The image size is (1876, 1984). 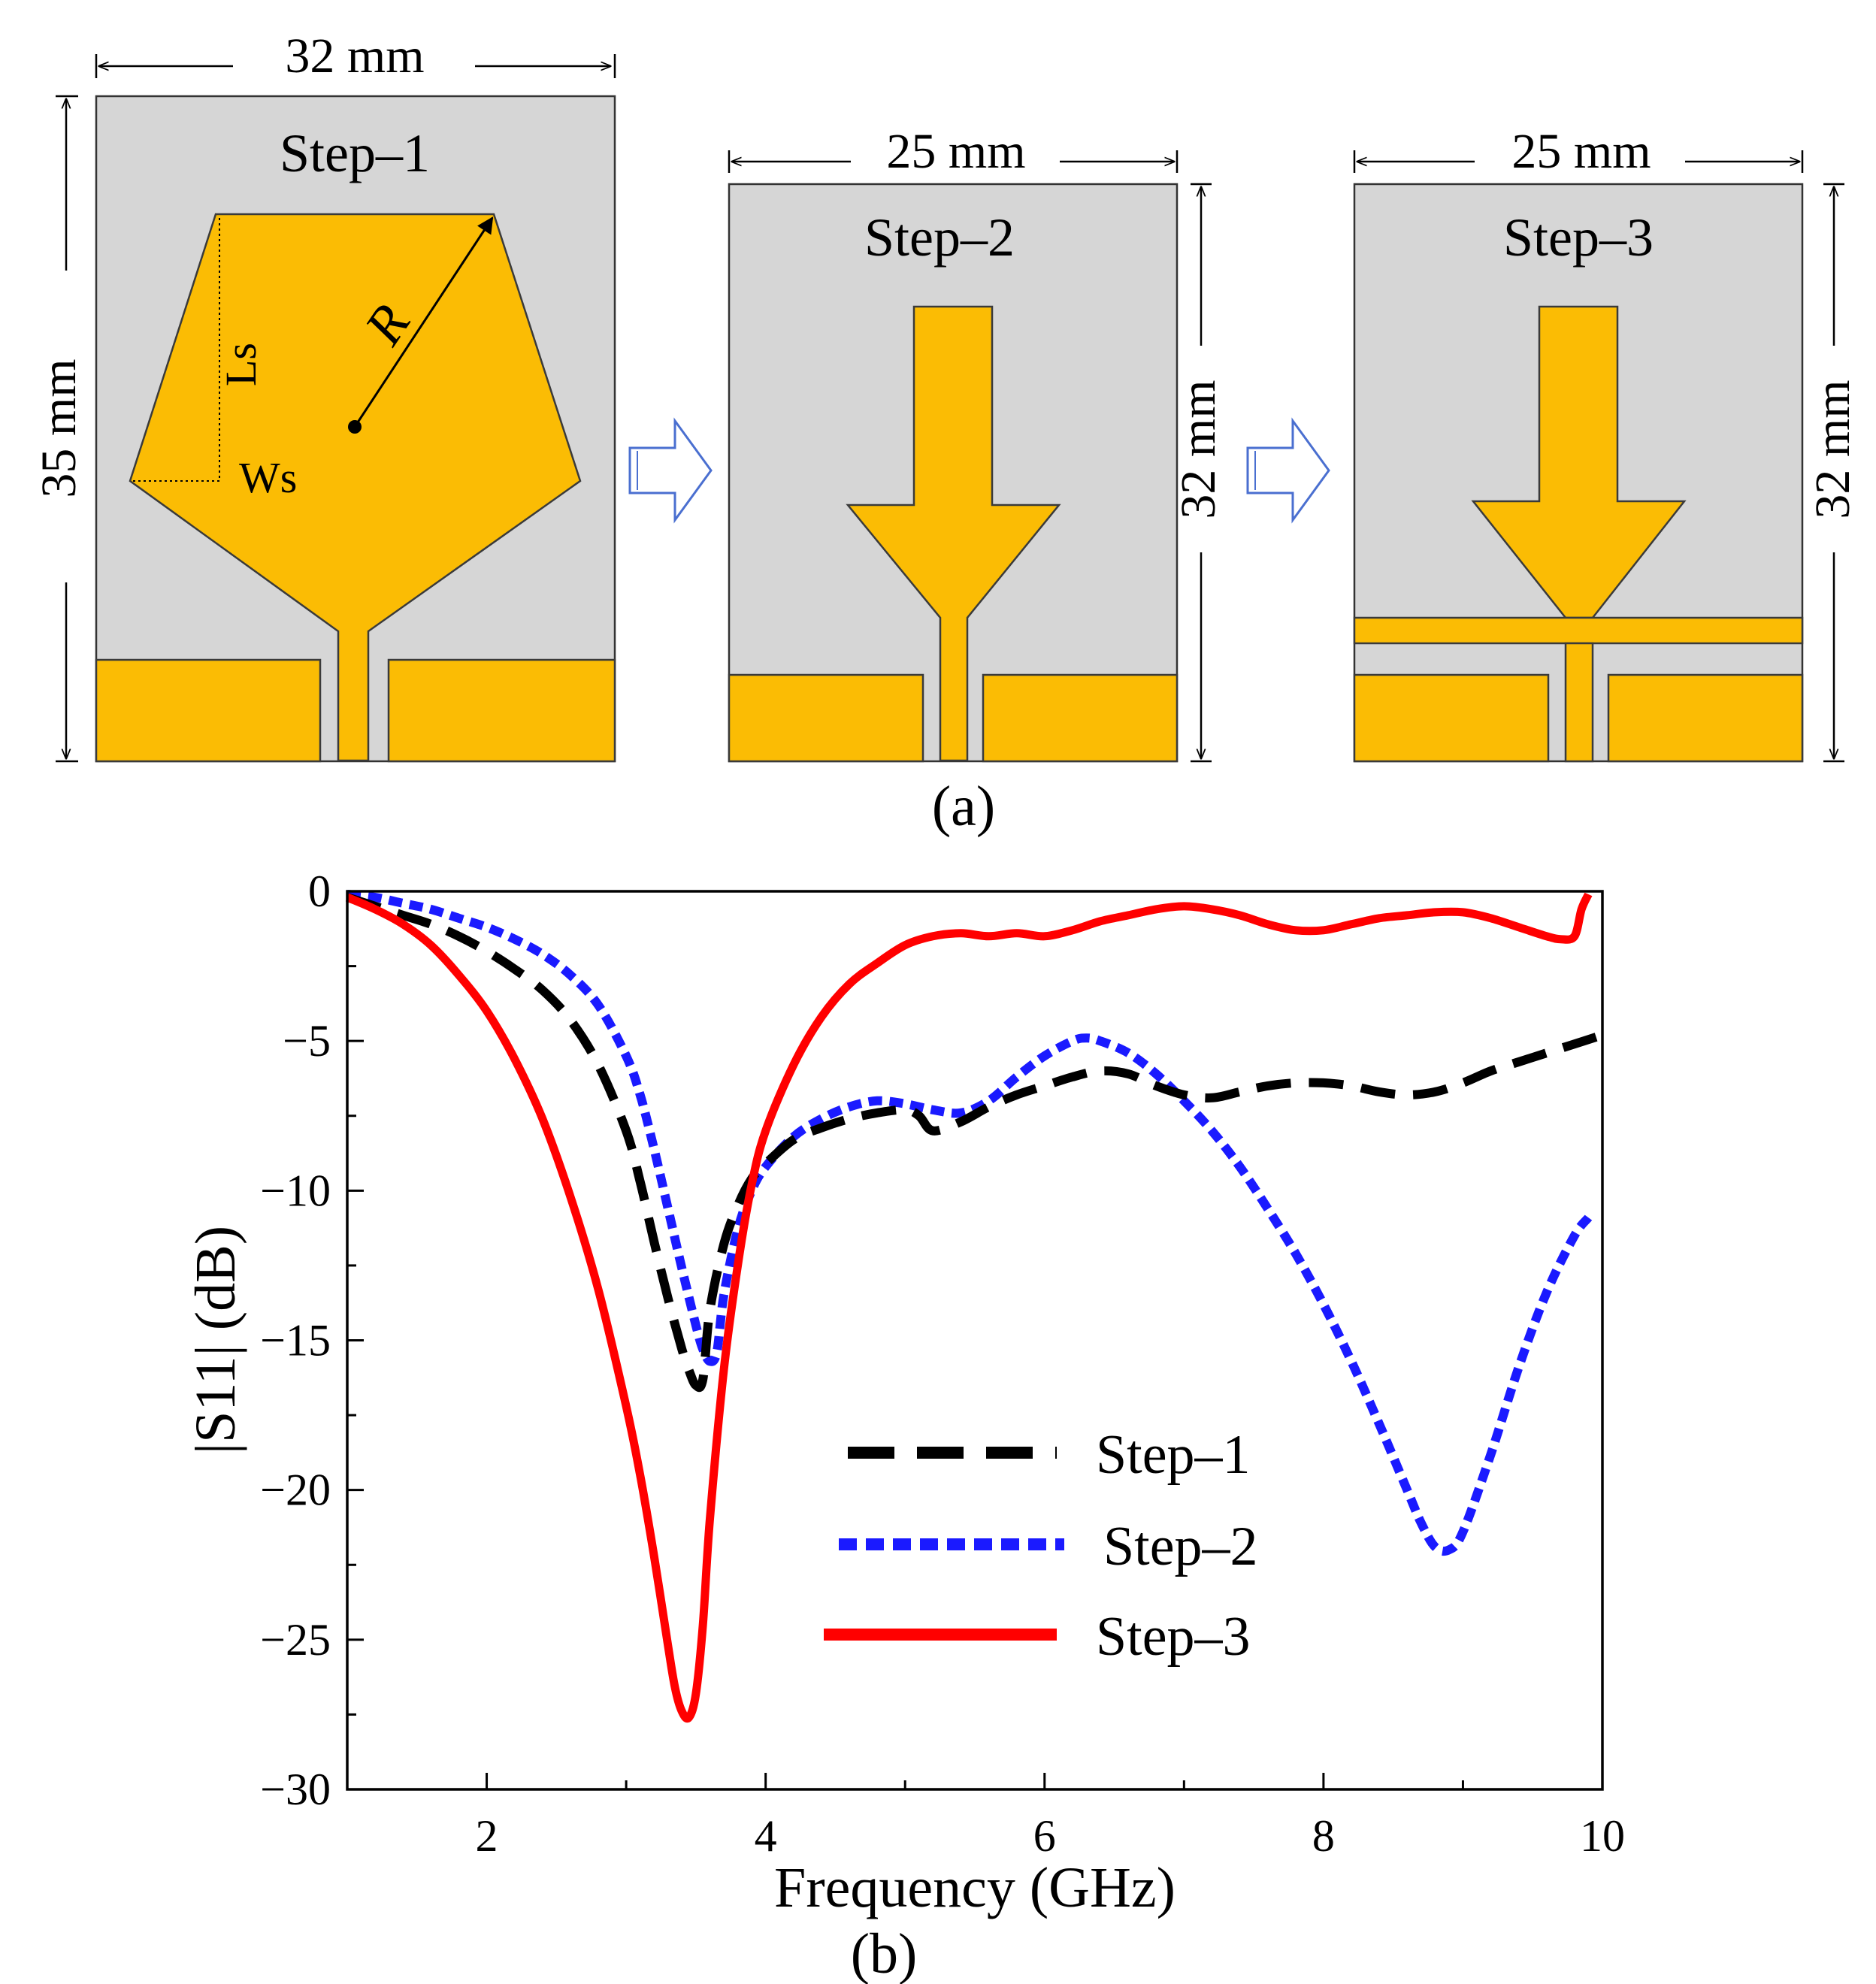 I want to click on ls-dotted-guide, so click(x=175, y=350).